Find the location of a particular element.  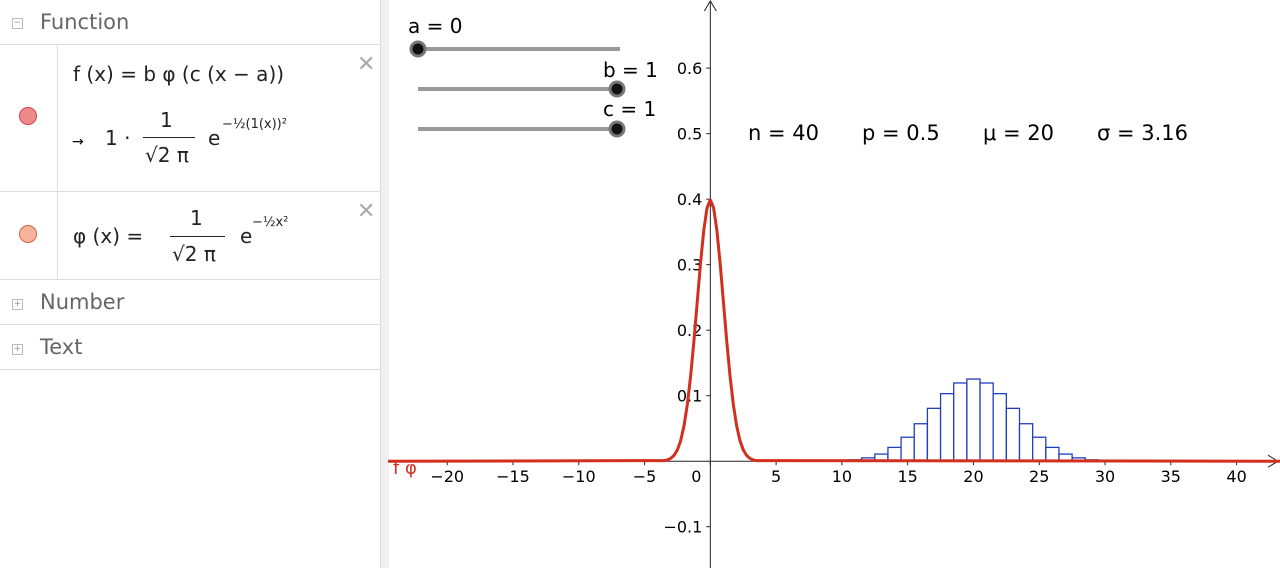

formula: 1 · is located at coordinates (118, 138).